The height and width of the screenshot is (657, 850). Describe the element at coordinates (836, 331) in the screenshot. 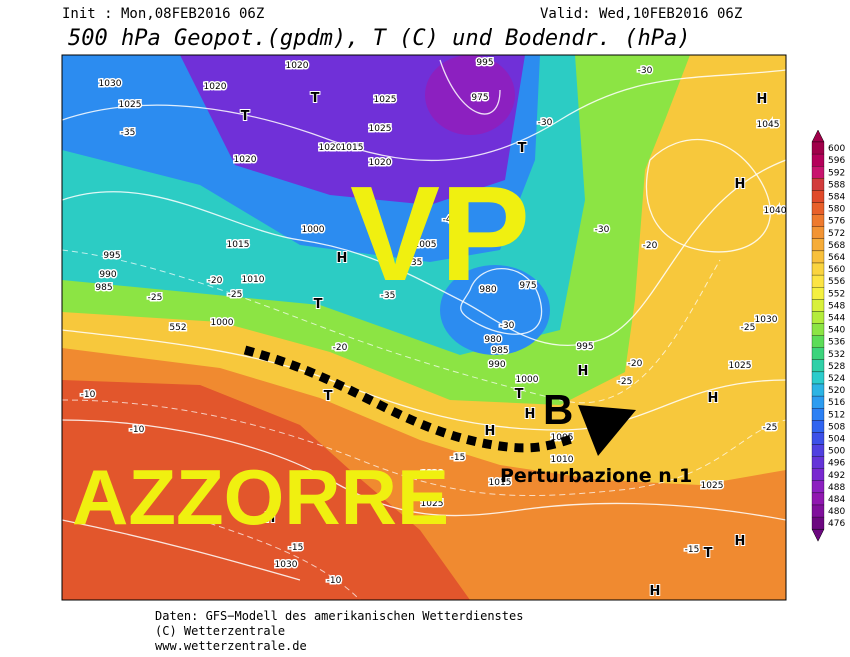

I see `colorbar-label: 540` at that location.